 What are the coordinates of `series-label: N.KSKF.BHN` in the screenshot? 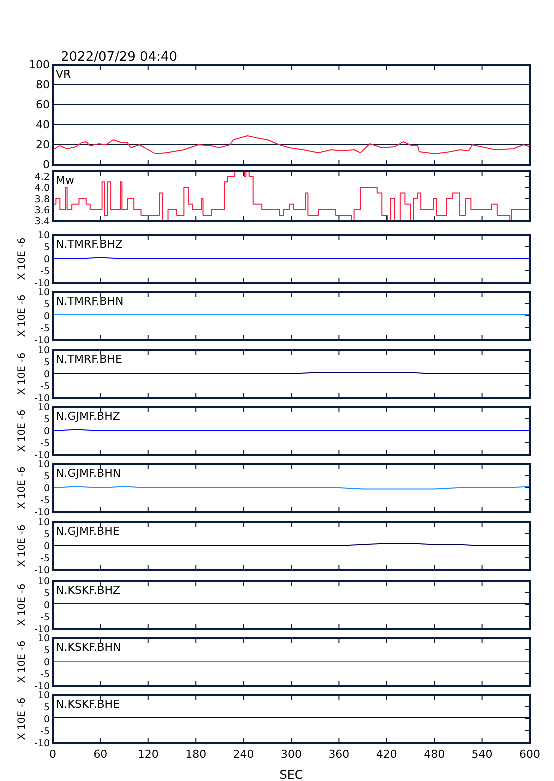 It's located at (89, 647).